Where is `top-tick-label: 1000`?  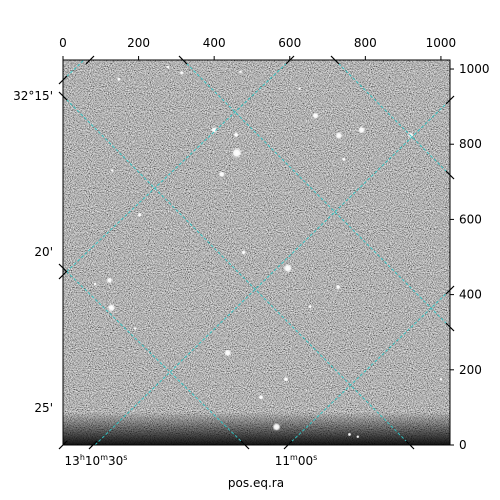 top-tick-label: 1000 is located at coordinates (441, 43).